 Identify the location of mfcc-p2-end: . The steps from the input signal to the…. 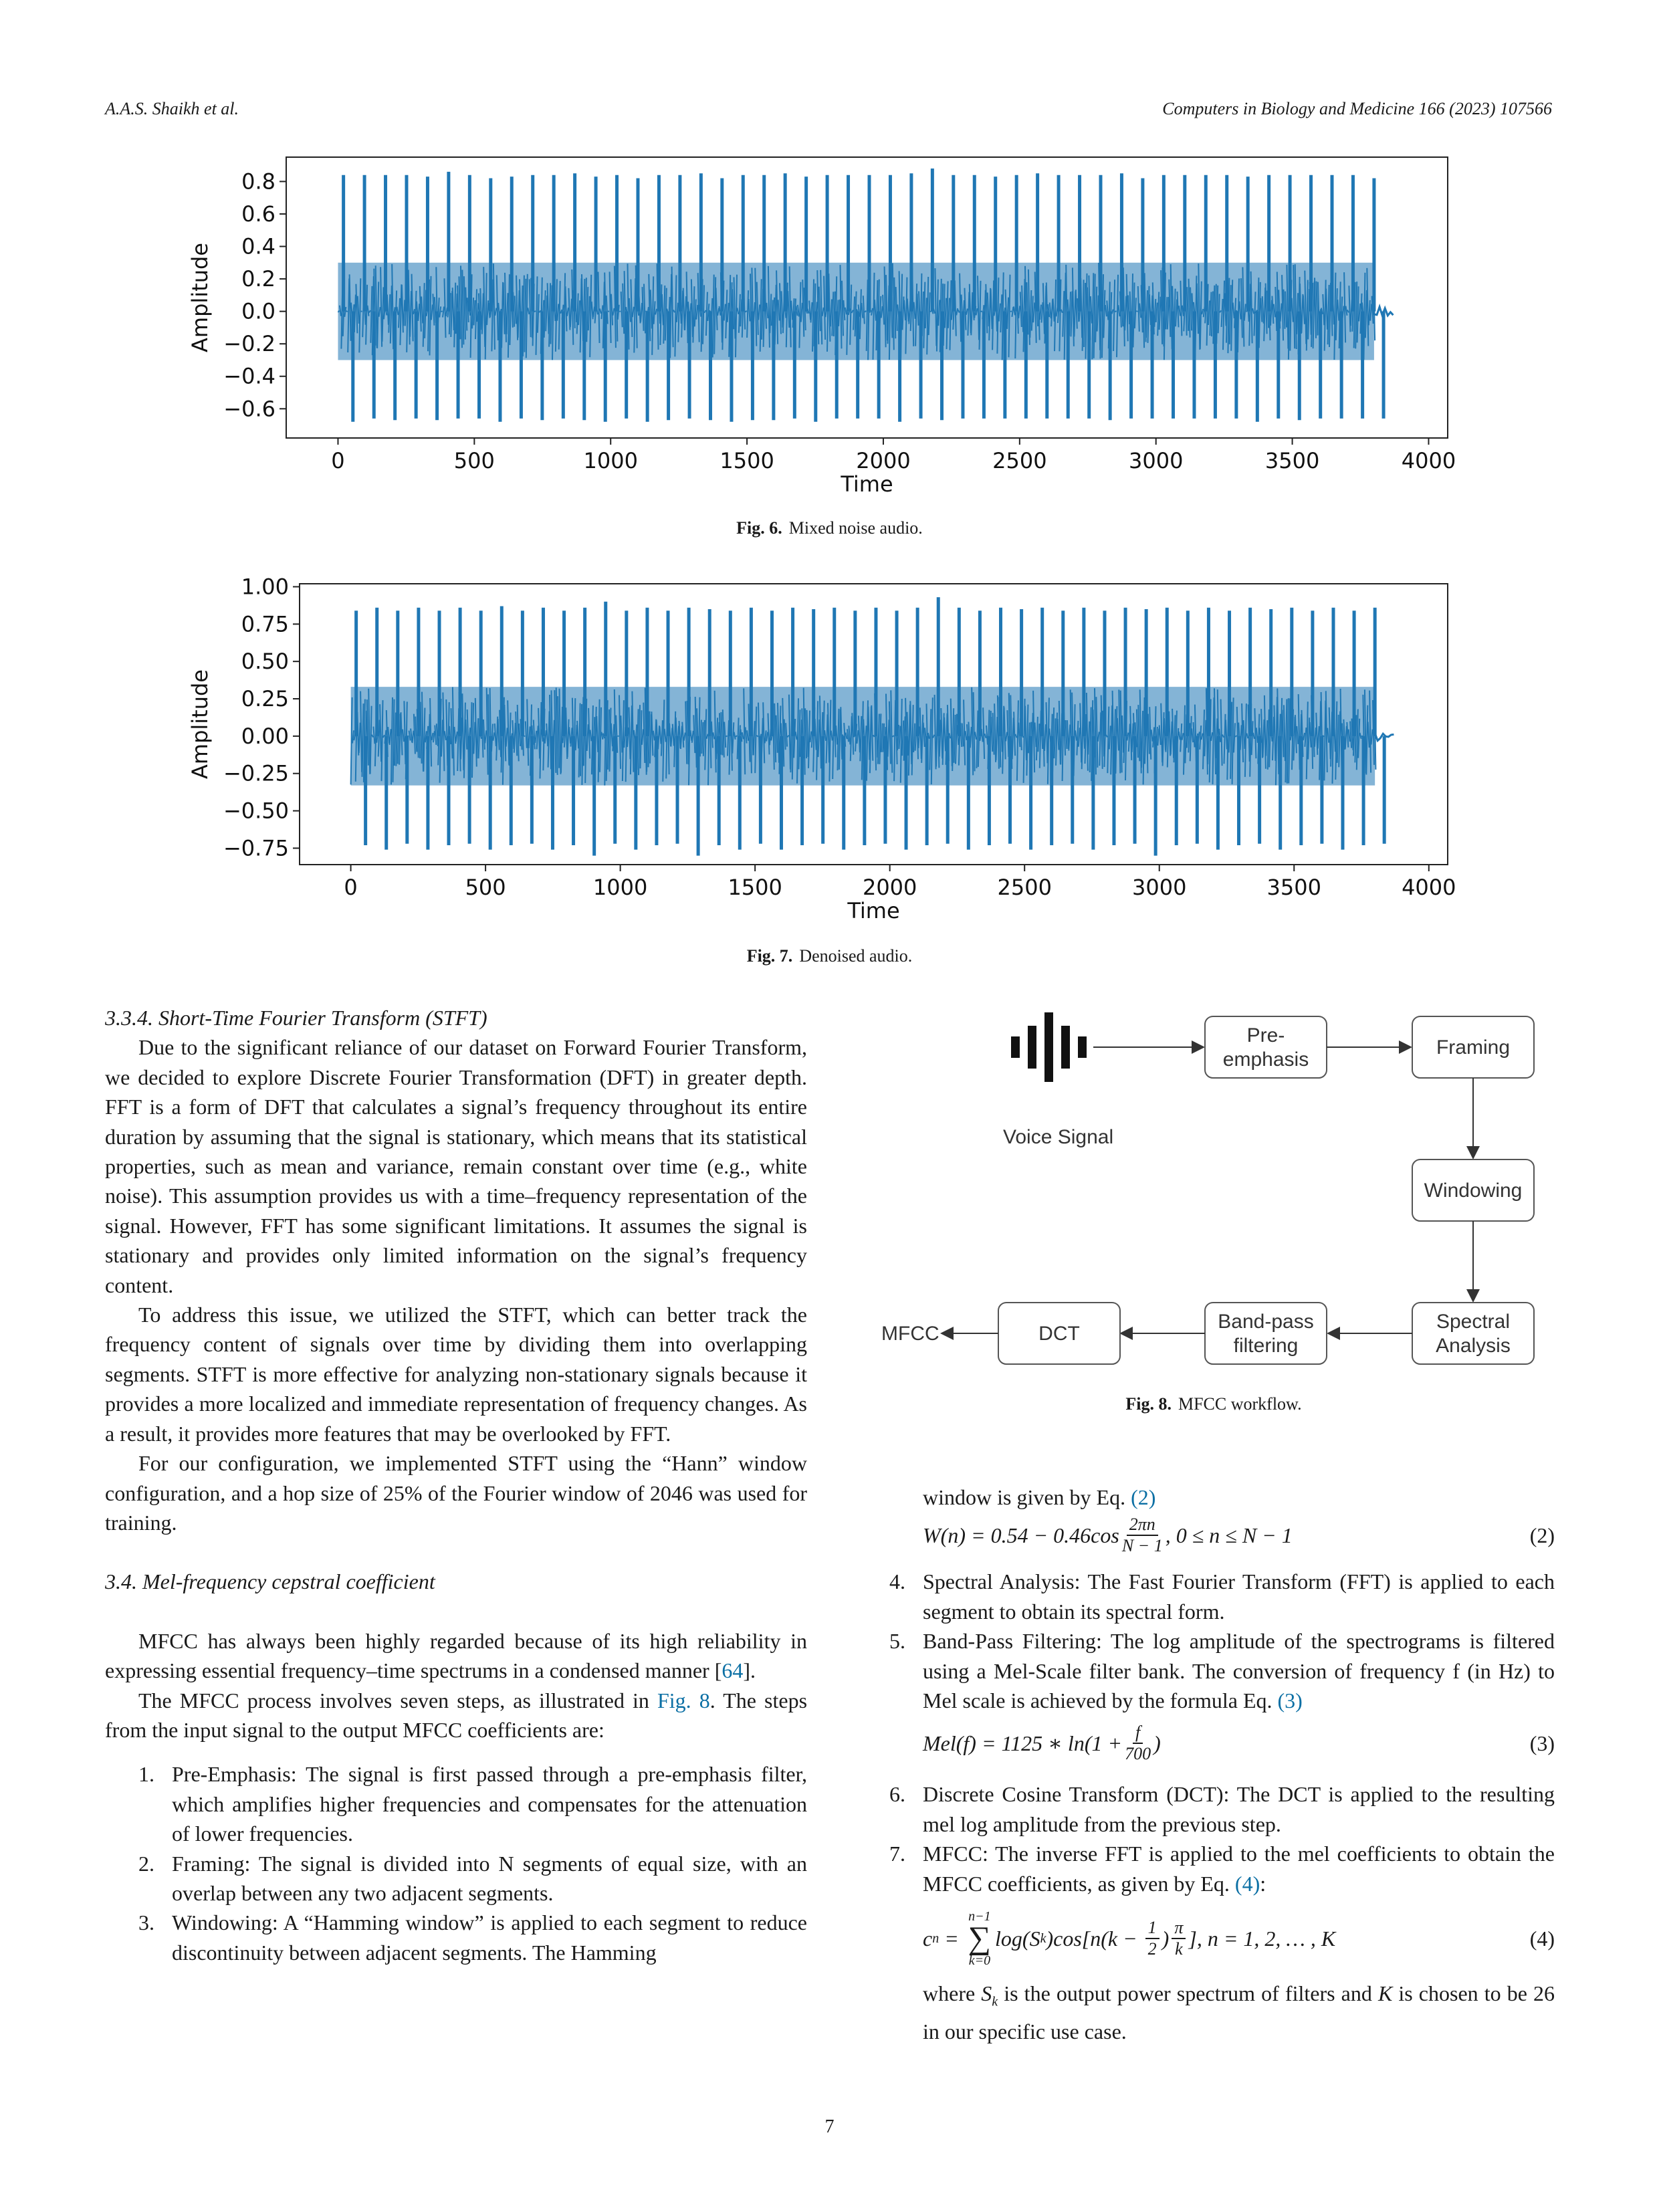
(456, 1715).